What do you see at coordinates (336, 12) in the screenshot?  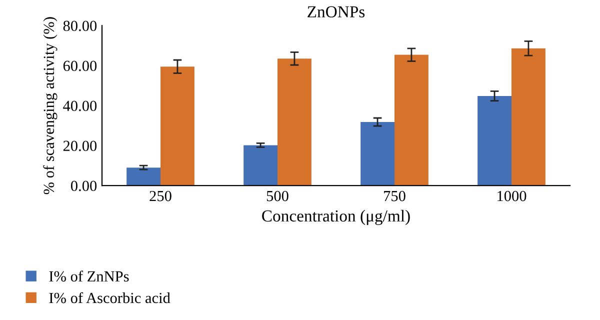 I see `chart-title: ZnONPs` at bounding box center [336, 12].